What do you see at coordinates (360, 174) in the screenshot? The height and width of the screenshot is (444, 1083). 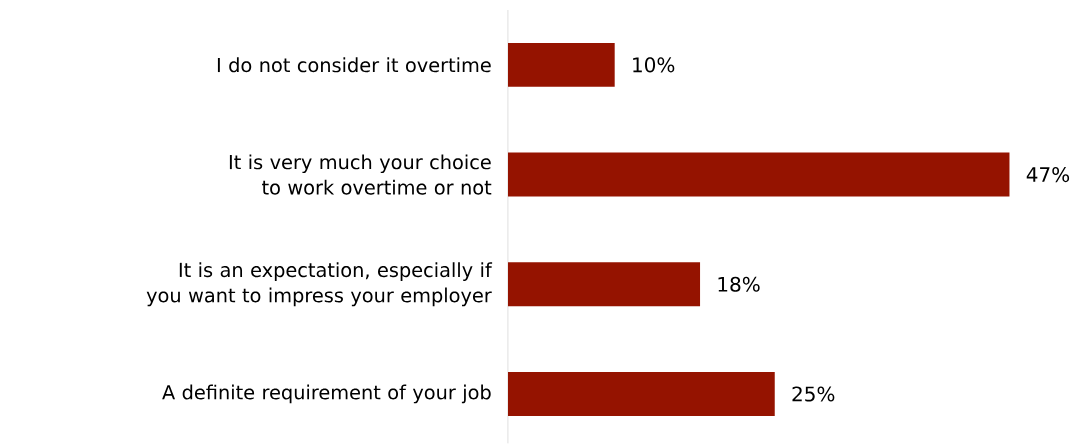 I see `y-tick-label: It is very much your choice to work overtime or not` at bounding box center [360, 174].